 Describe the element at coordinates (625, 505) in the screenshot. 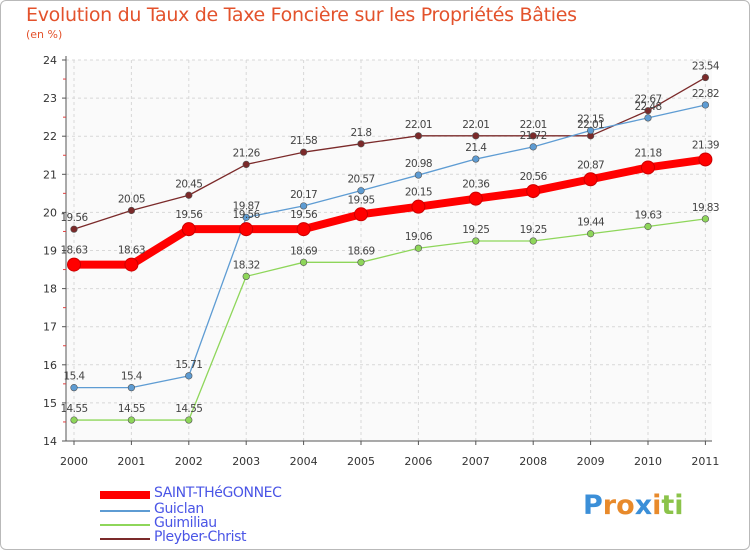

I see `logo-letter: o` at that location.